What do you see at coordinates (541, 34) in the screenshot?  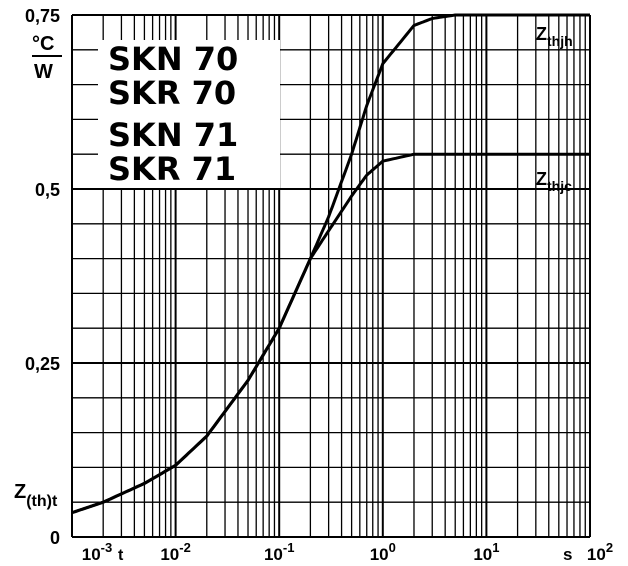 I see `series-label-thjh-main: Z` at bounding box center [541, 34].